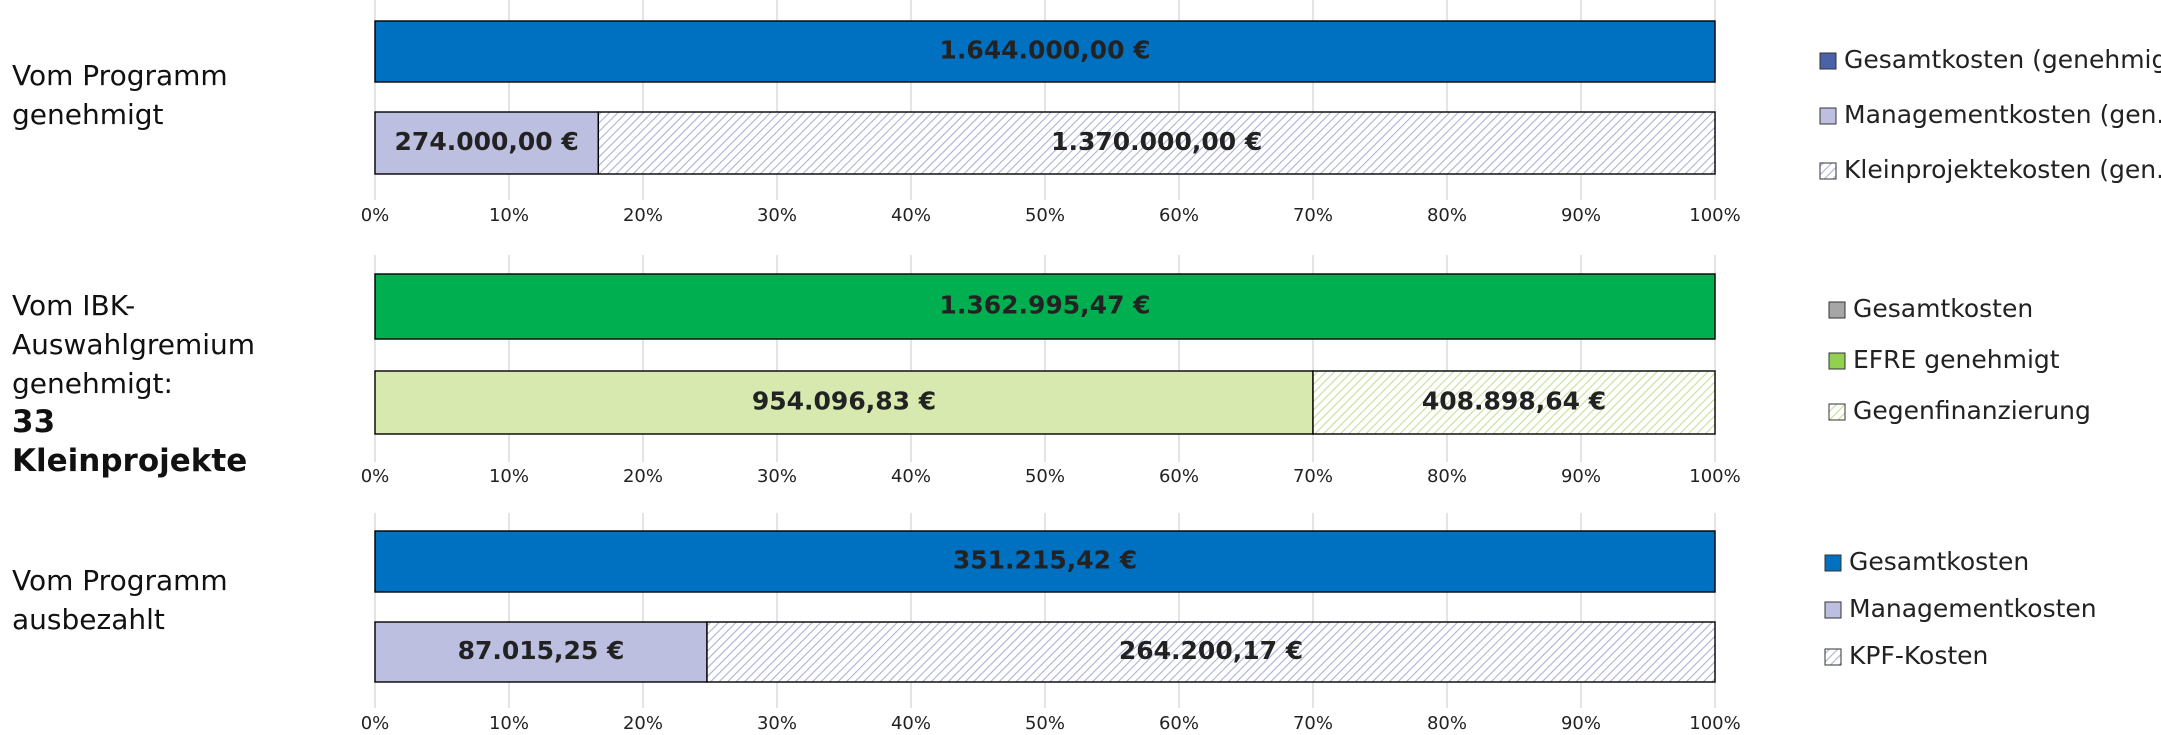 This screenshot has height=735, width=2161. I want to click on legend-label: Gesamtkosten (genehmigt), so click(2002, 59).